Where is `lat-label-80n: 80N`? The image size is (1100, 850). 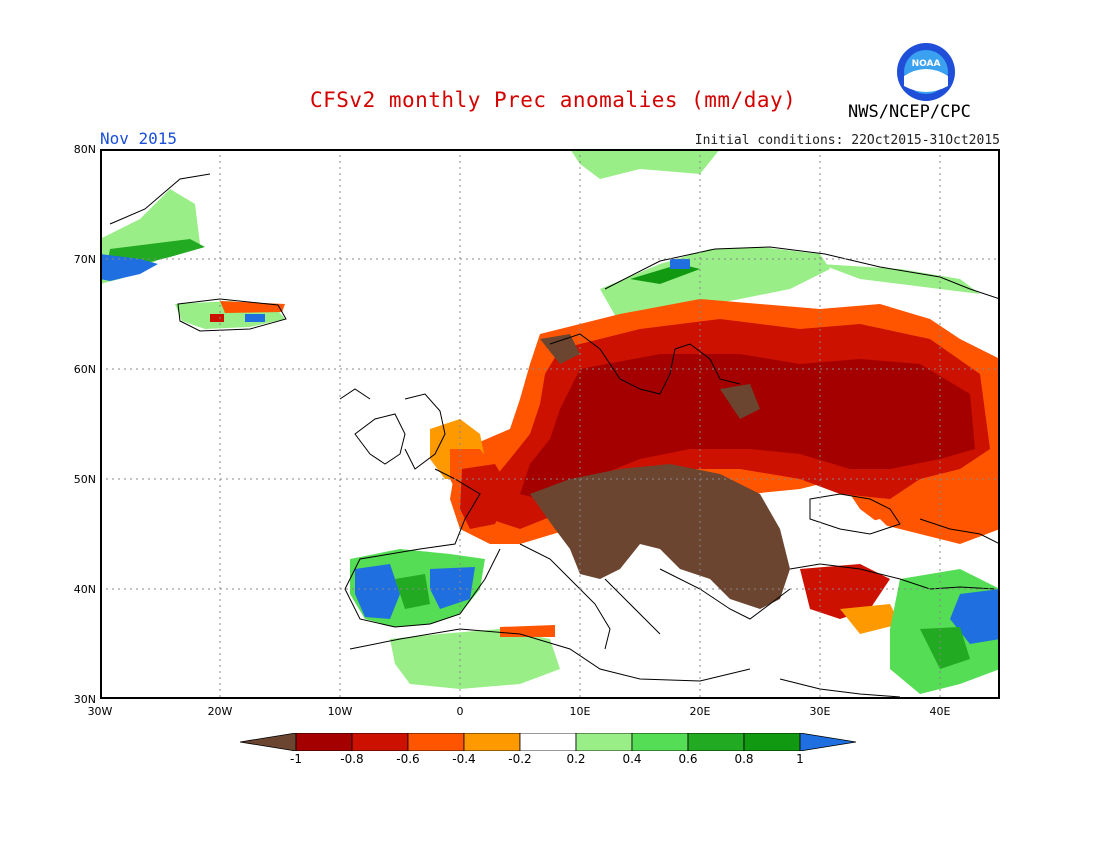
lat-label-80n: 80N is located at coordinates (84, 149).